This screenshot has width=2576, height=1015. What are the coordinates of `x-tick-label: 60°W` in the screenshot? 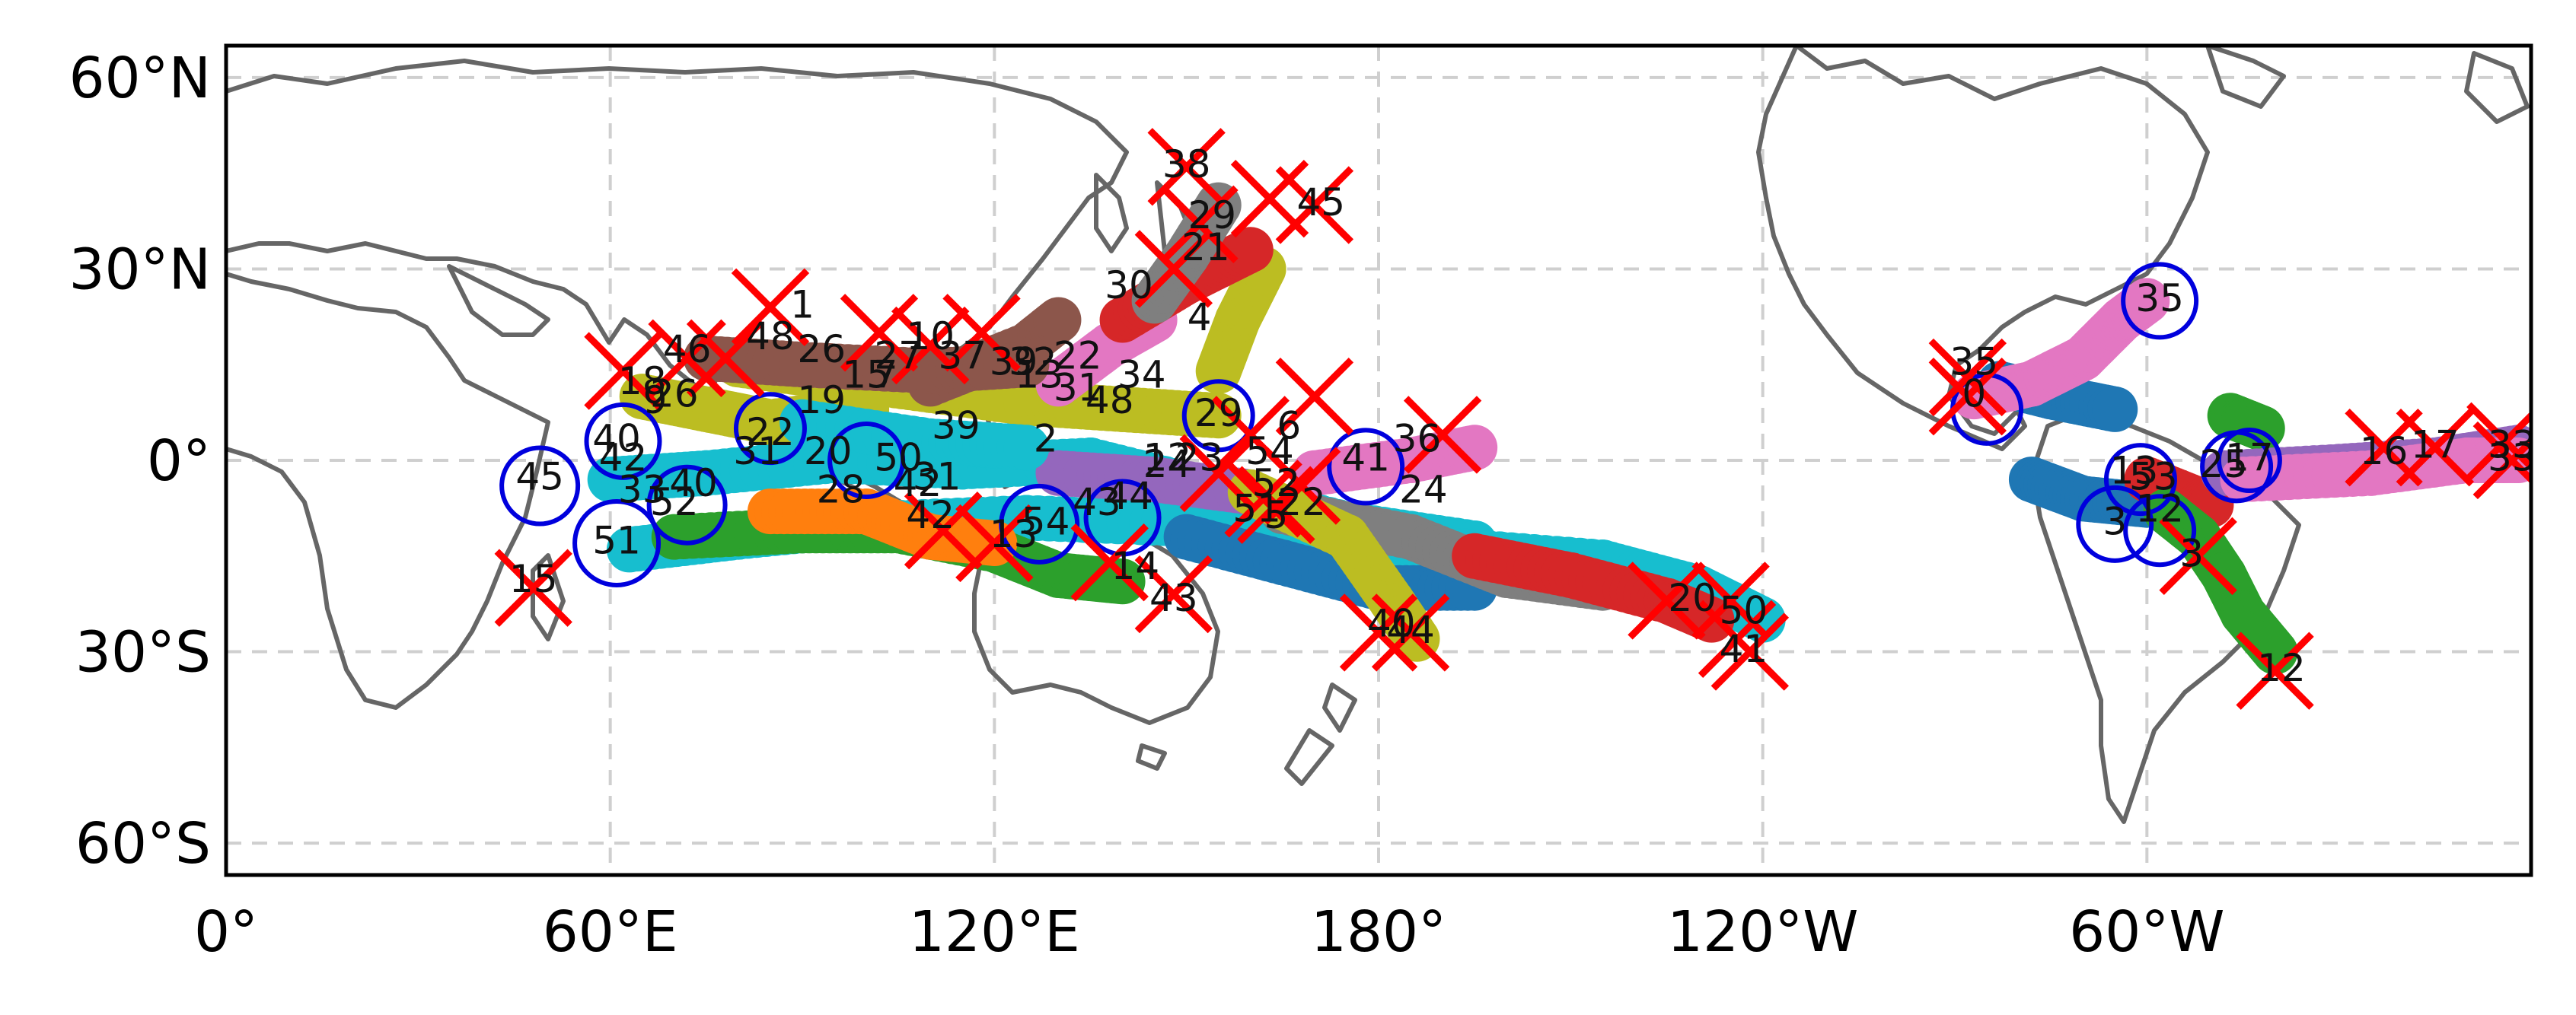 It's located at (2146, 932).